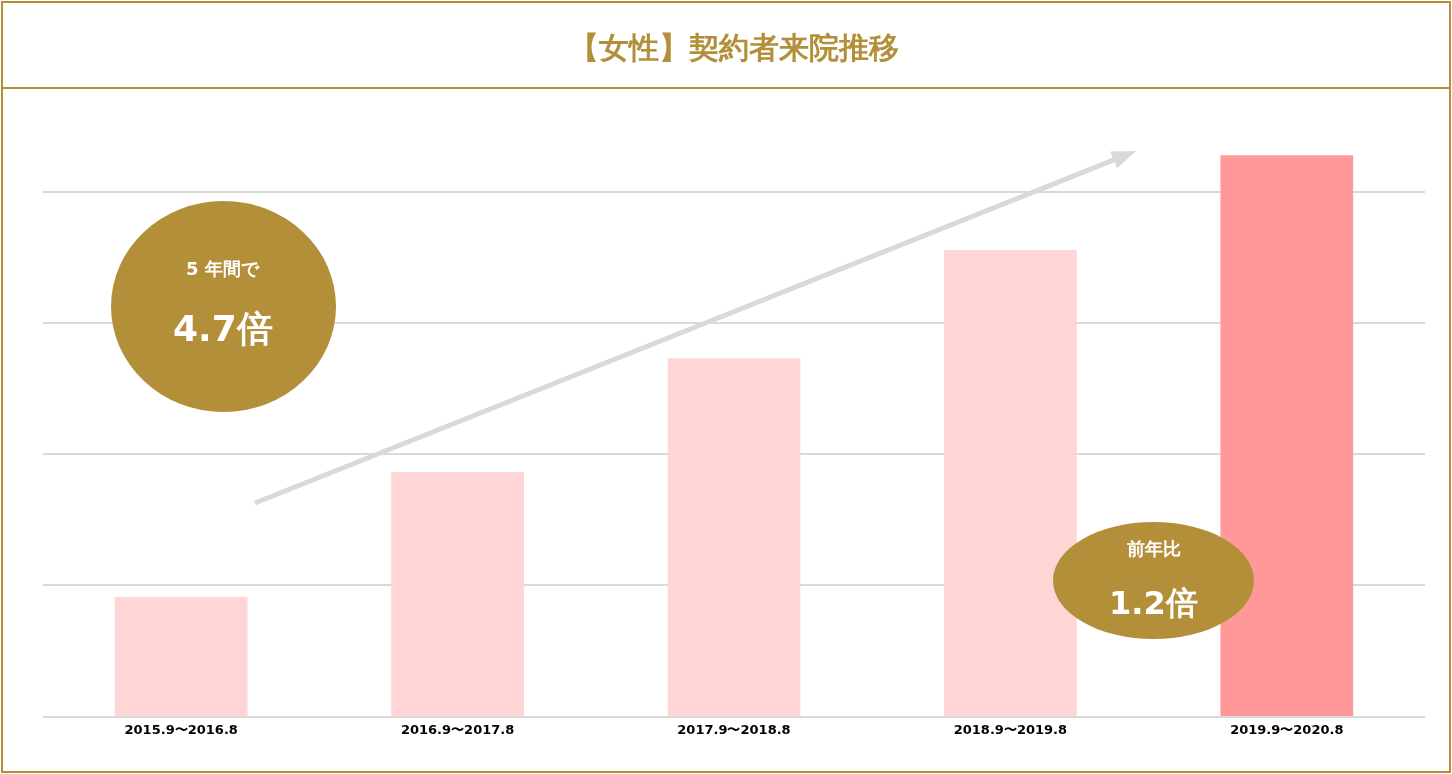  Describe the element at coordinates (1010, 729) in the screenshot. I see `x-tick-label: 2018.9〜2019.8` at that location.